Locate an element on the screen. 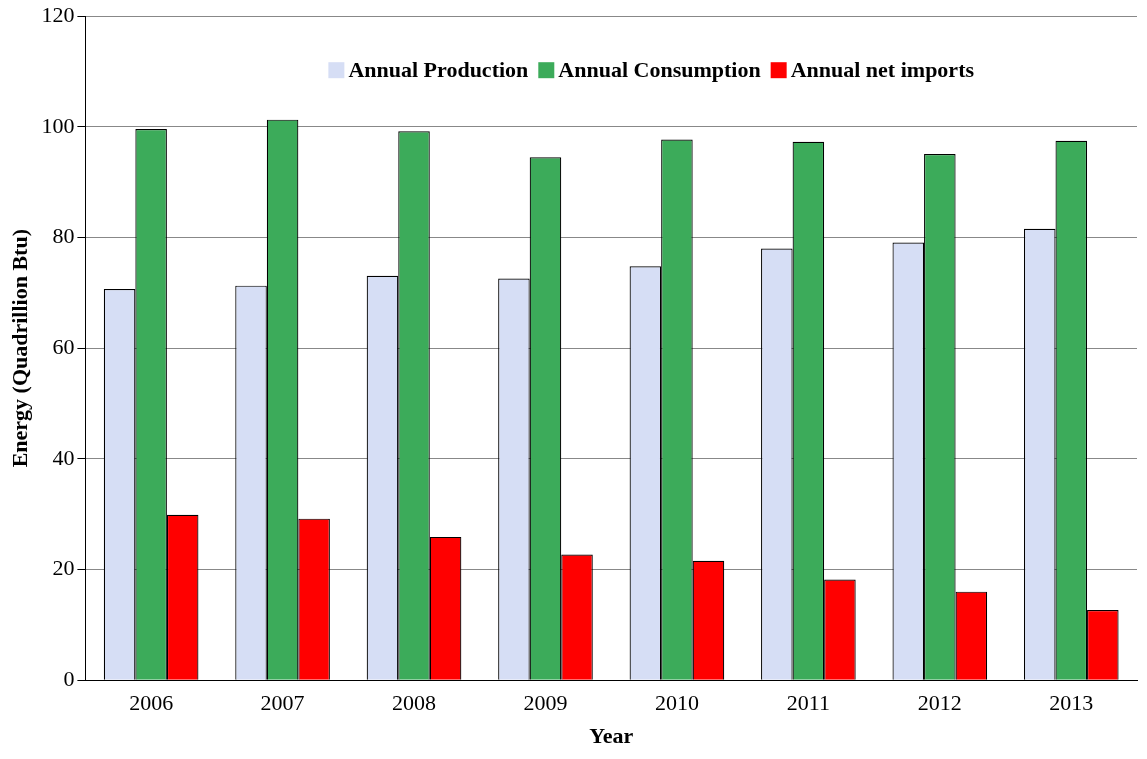 The width and height of the screenshot is (1147, 759). legend-label: Annual Consumption is located at coordinates (659, 69).